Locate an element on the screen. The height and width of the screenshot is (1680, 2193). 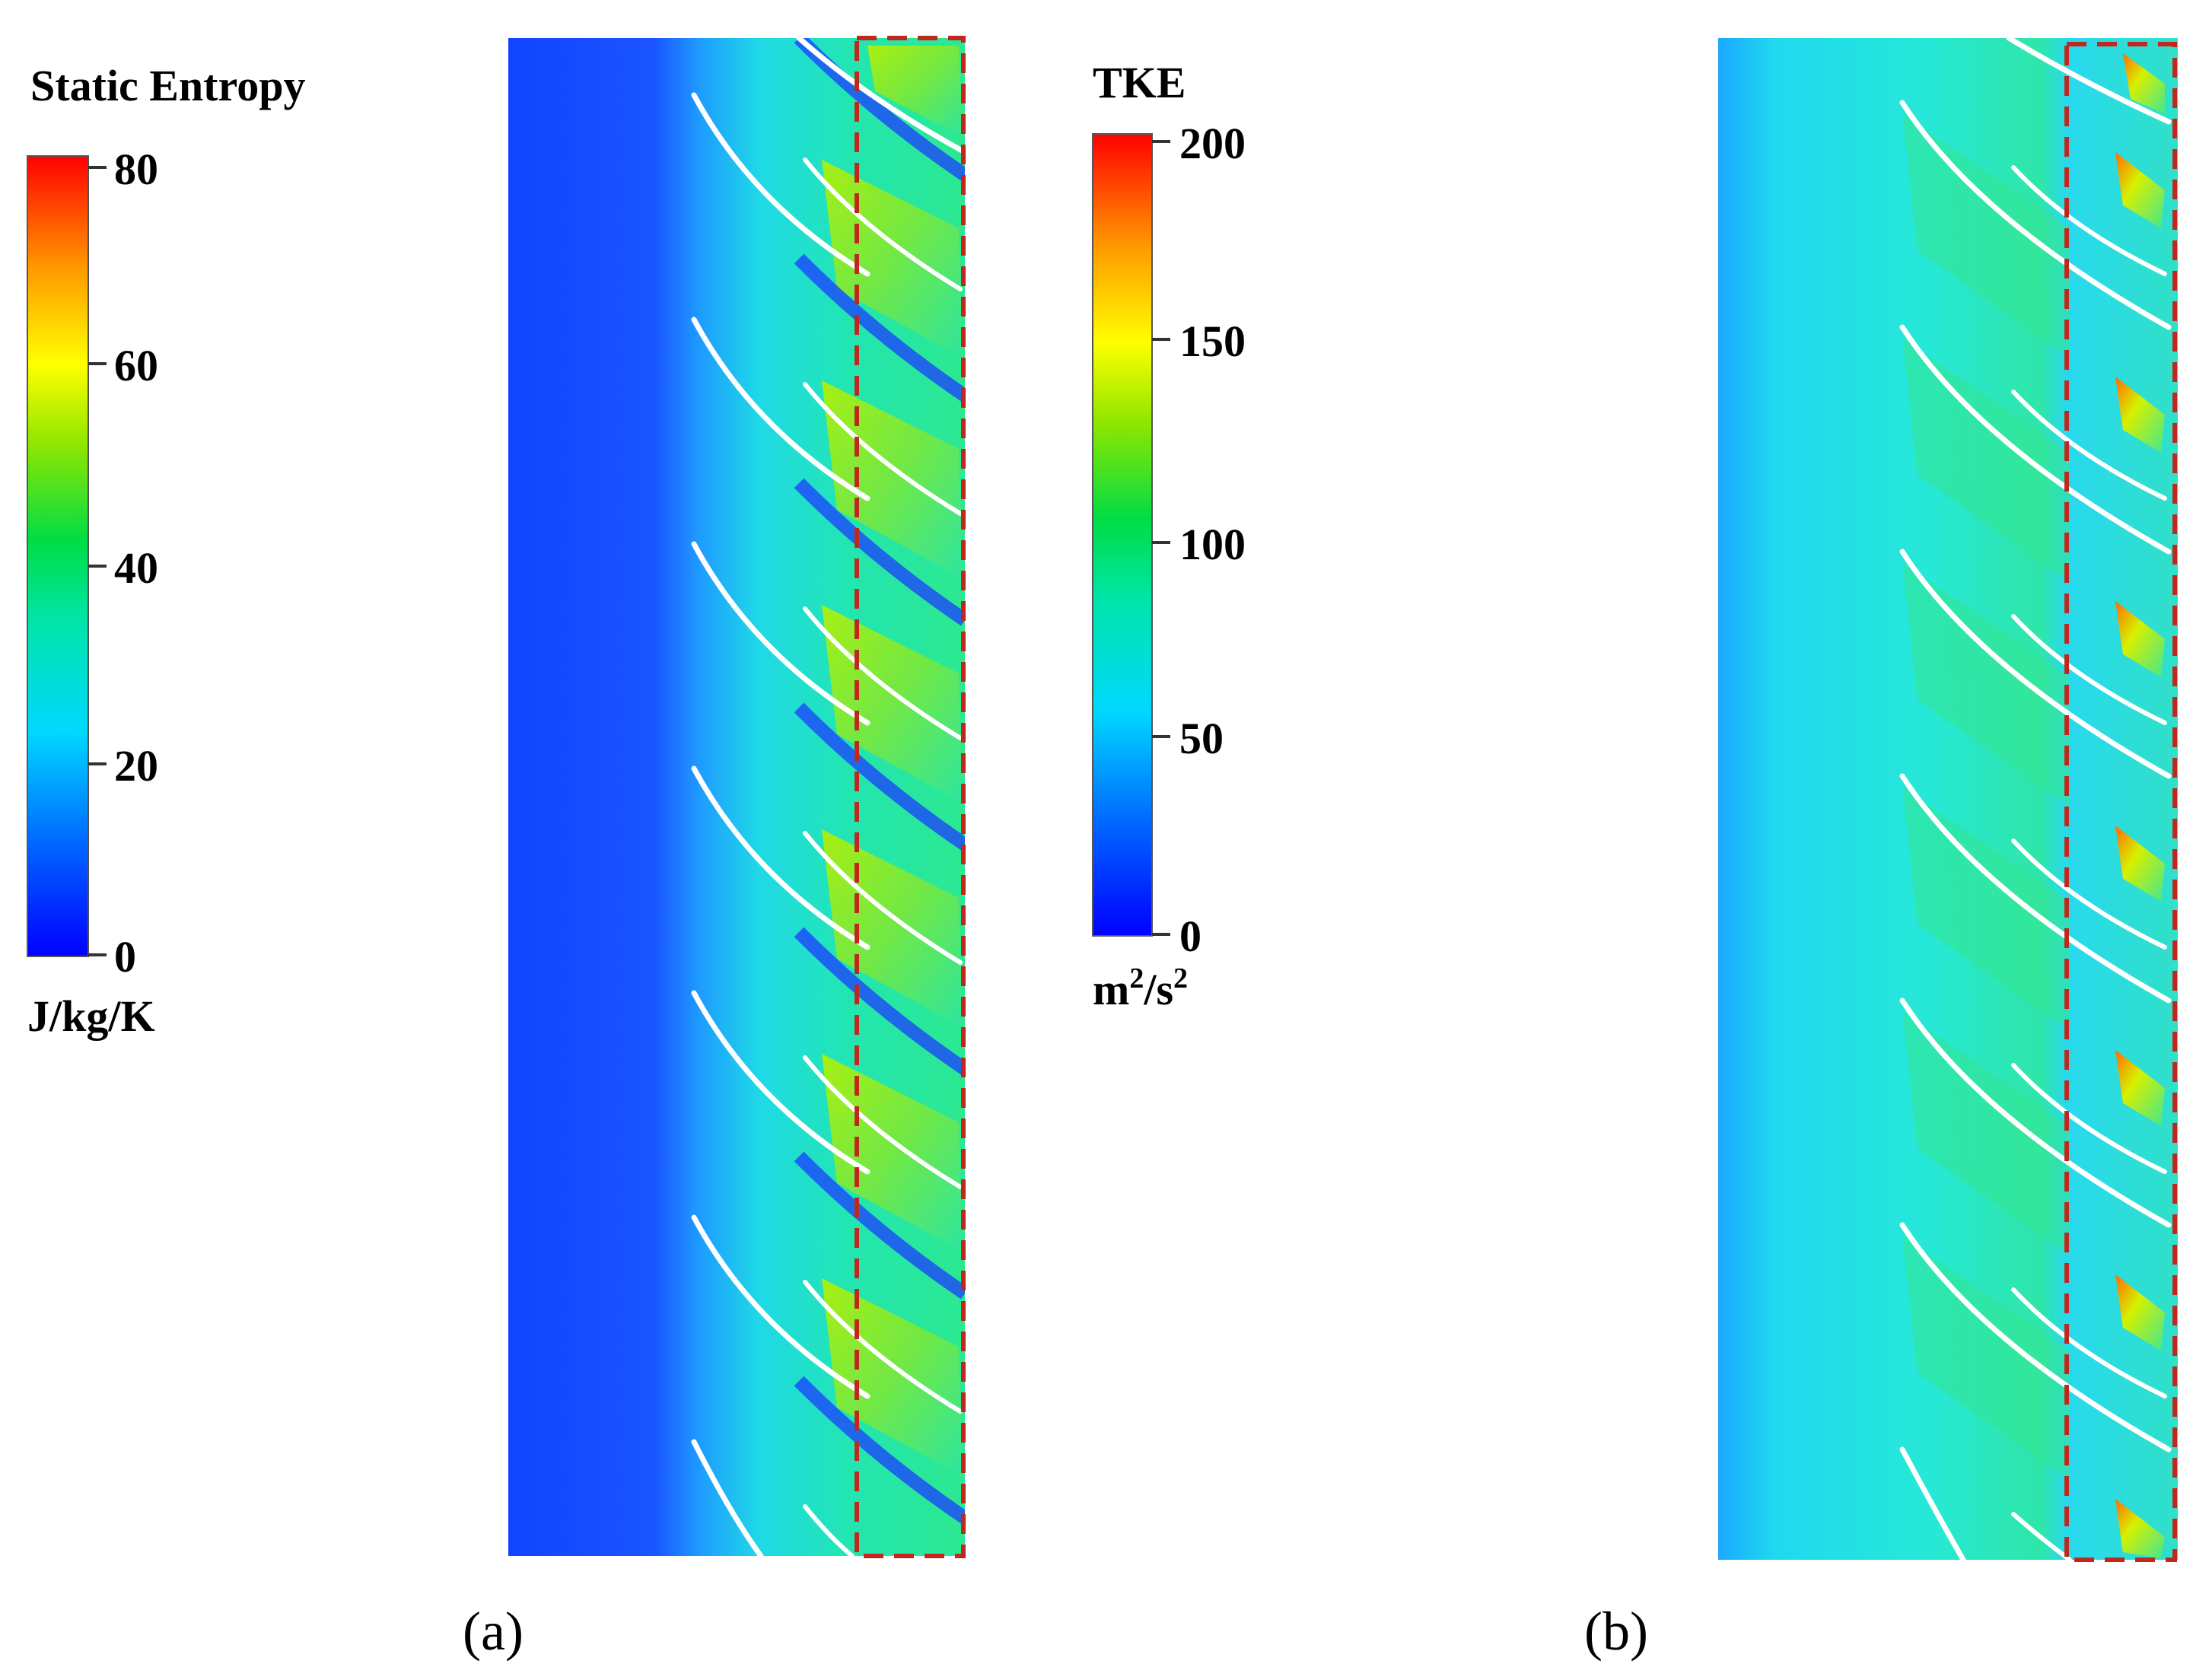
legend-tke: TKE 200 150 100 50 0 m2/s2 is located at coordinates (1169, 536).